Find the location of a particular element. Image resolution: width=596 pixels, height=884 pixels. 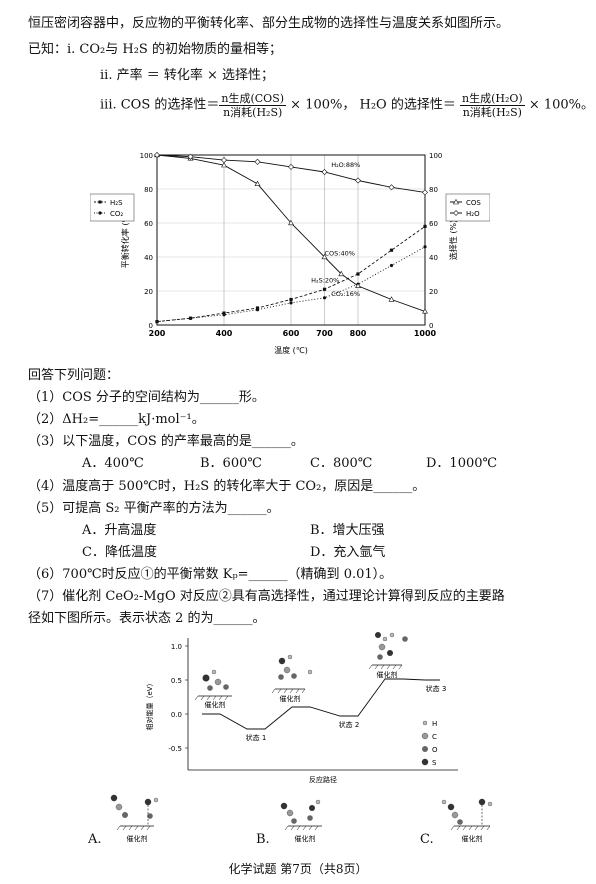

legend-cos-label: COS is located at coordinates (473, 203).